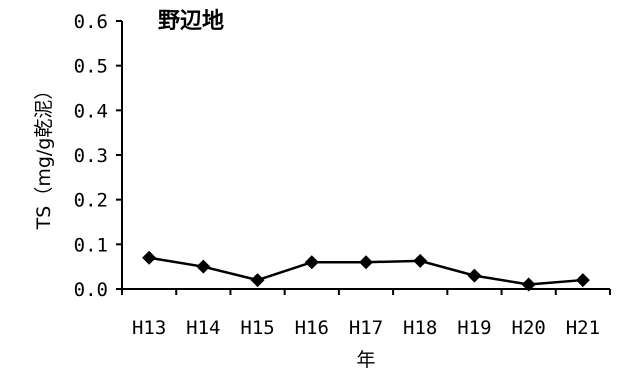 The height and width of the screenshot is (376, 619). I want to click on x-tick-label: H20, so click(529, 328).